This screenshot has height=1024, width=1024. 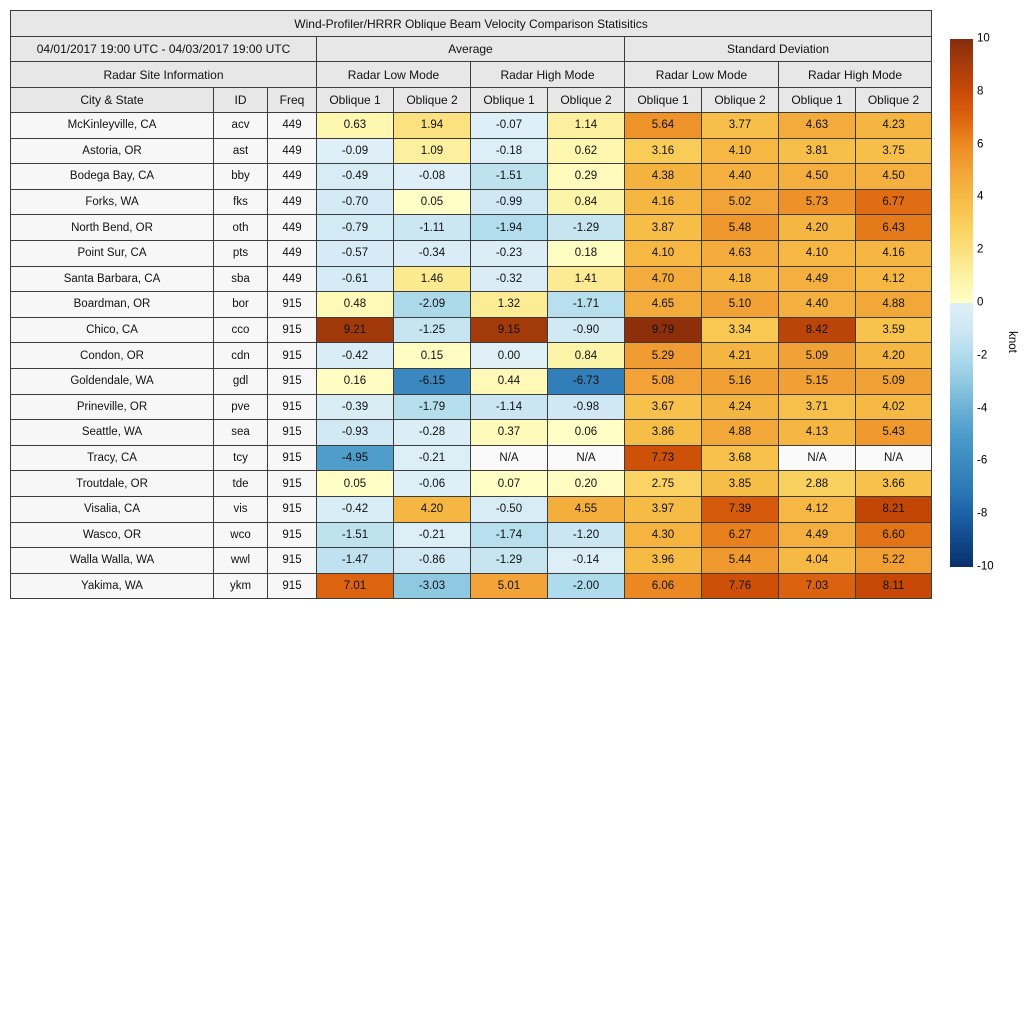 I want to click on value-cell: -0.08, so click(x=432, y=176).